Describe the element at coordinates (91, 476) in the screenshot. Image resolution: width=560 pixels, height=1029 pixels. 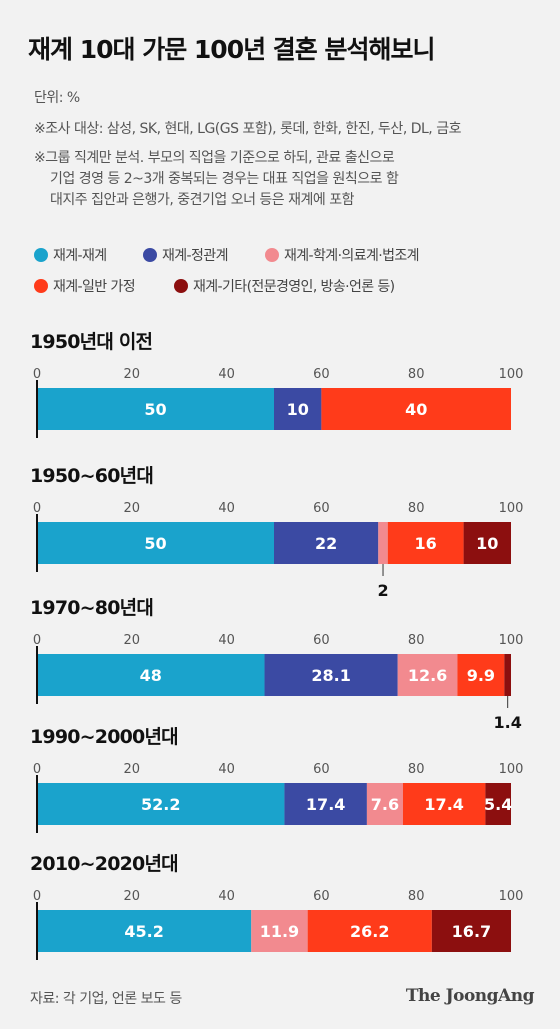
I see `category-label: 1950~60년대` at that location.